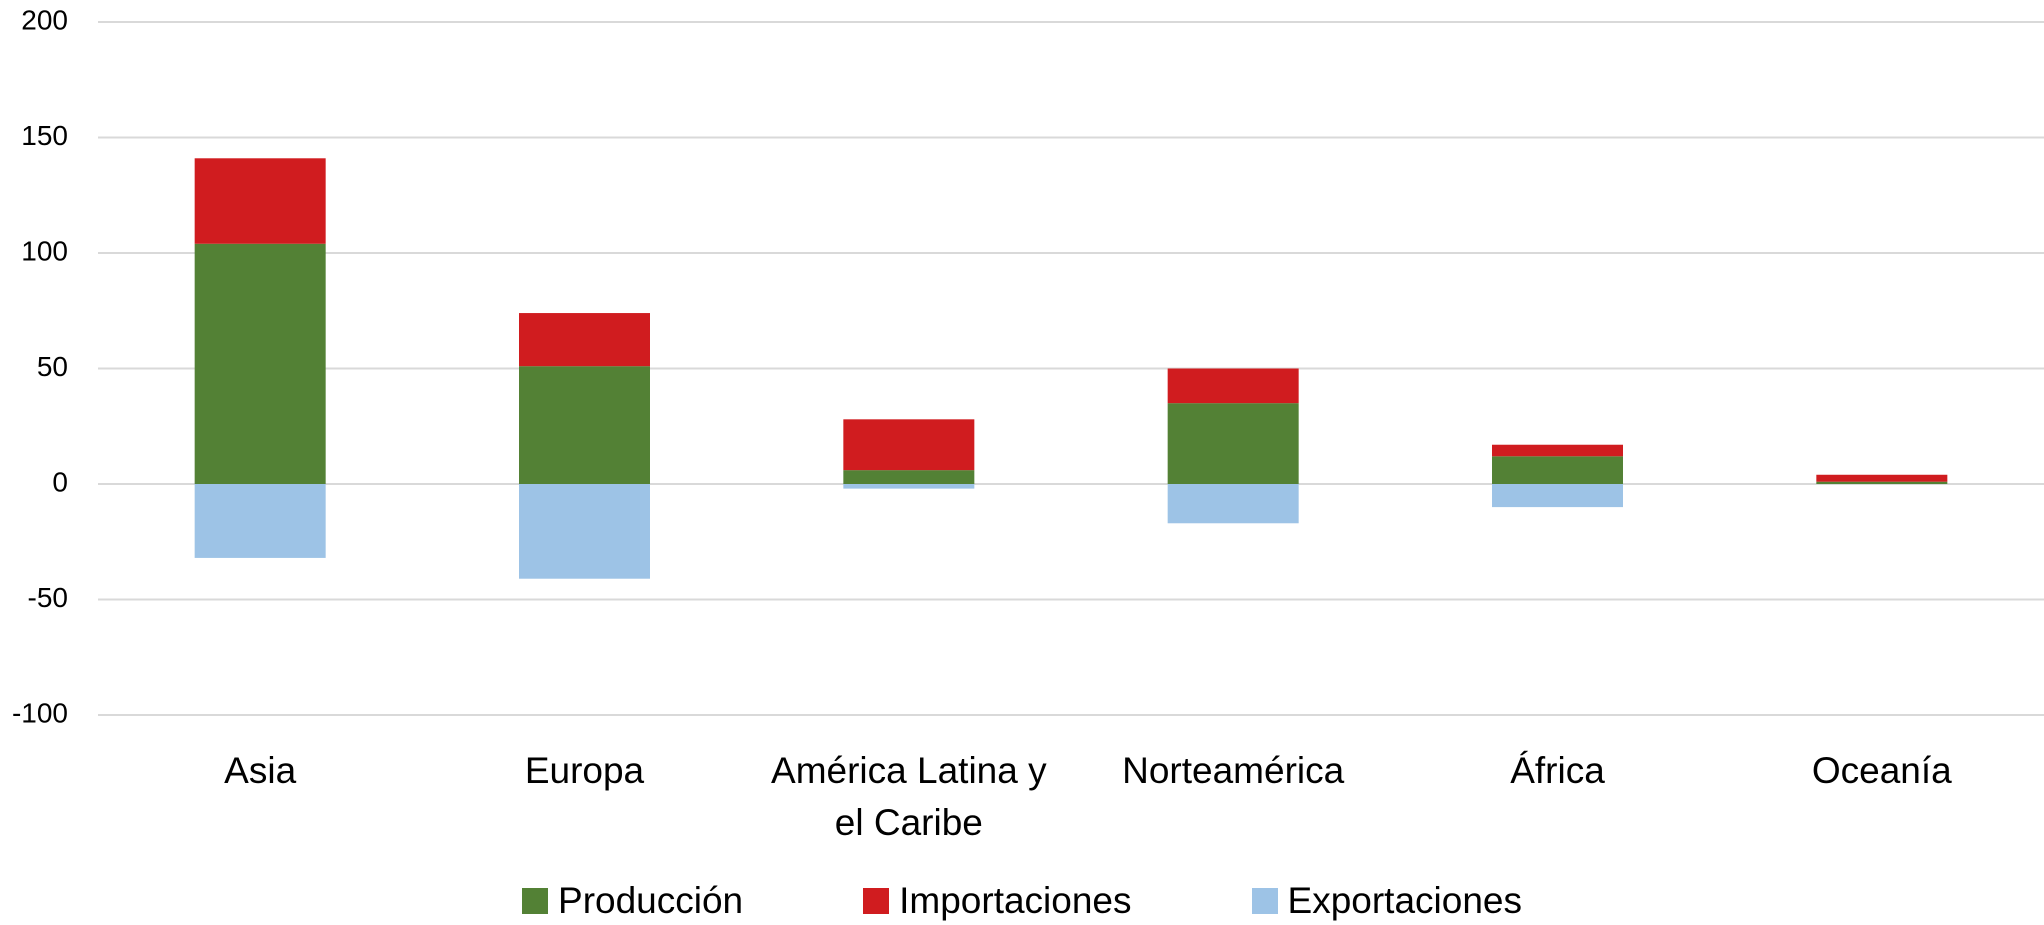 Image resolution: width=2044 pixels, height=925 pixels. Describe the element at coordinates (60, 481) in the screenshot. I see `y-tick-label: 0` at that location.